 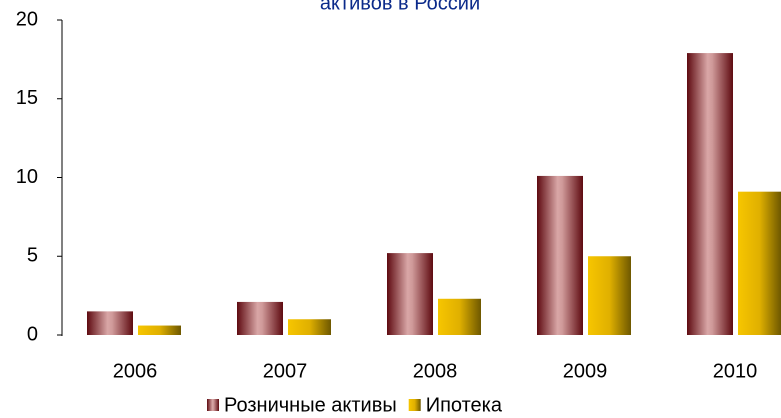 I want to click on x-tick-label: 2010, so click(x=735, y=371).